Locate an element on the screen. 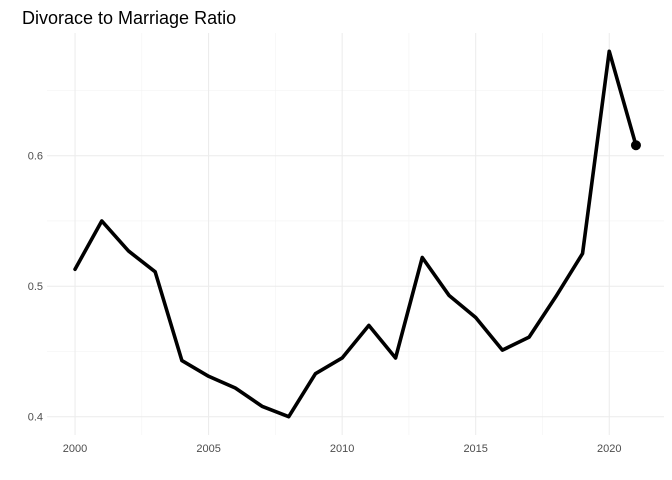  x-tick-label: 2010 is located at coordinates (342, 449).